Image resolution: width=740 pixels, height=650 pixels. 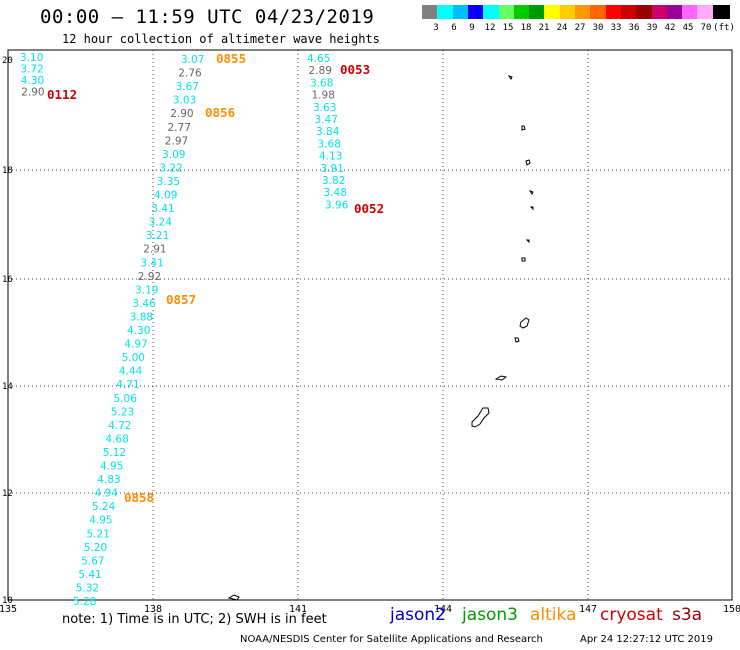 I want to click on time-label: 0112, so click(x=62, y=94).